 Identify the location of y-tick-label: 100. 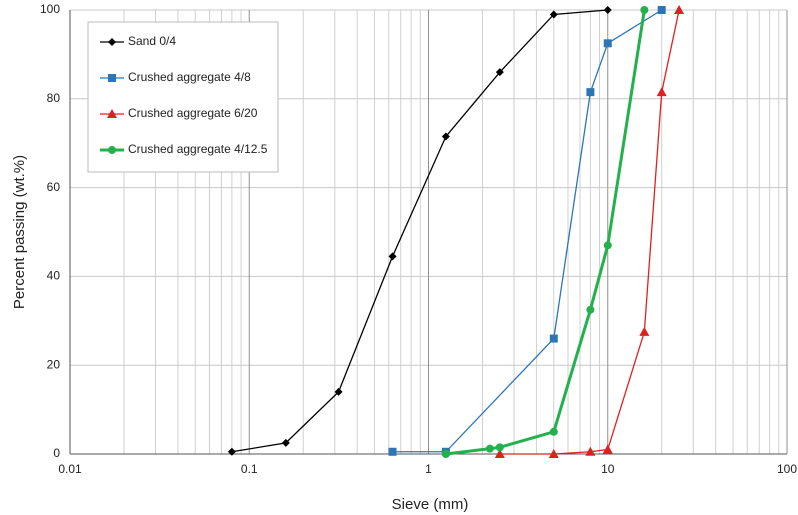
(50, 9).